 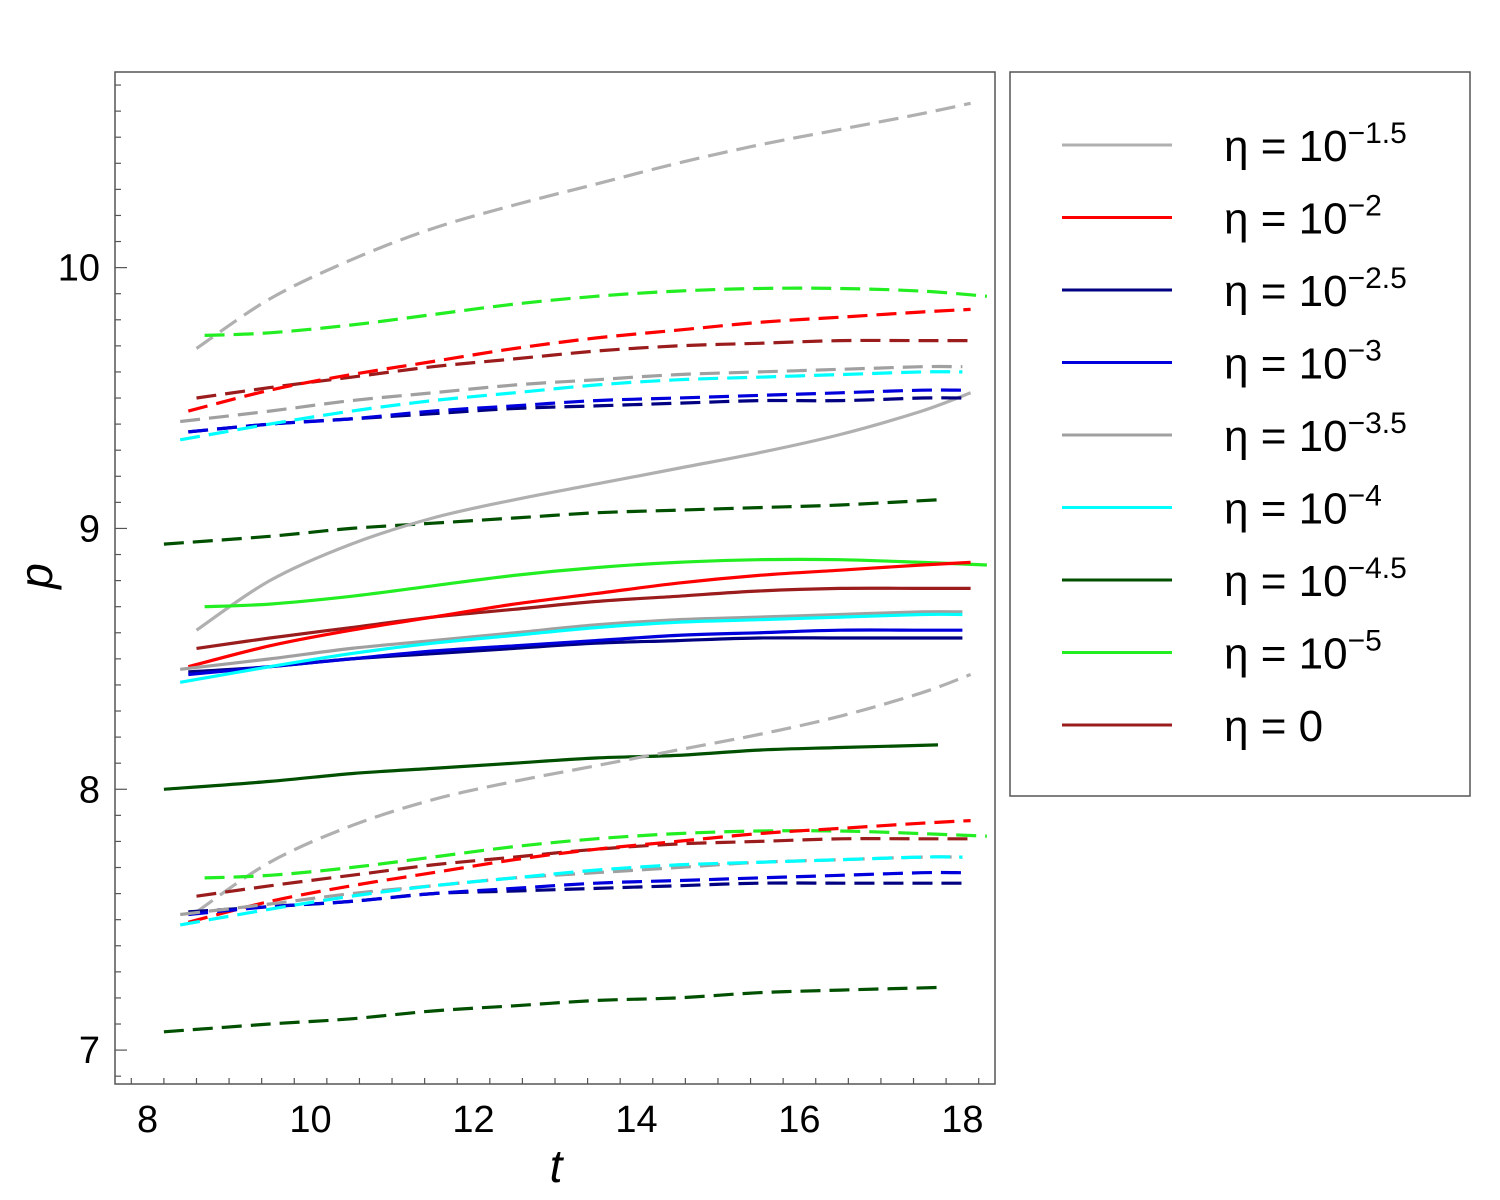 I want to click on series-7-line, so click(x=595, y=583).